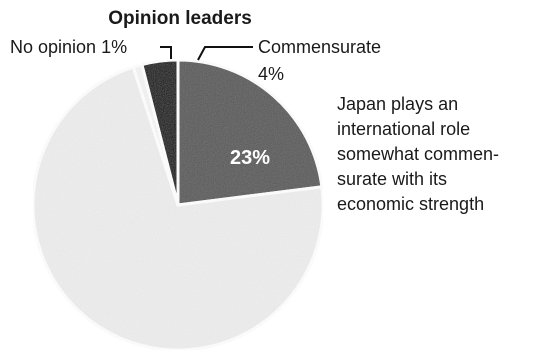  What do you see at coordinates (410, 204) in the screenshot?
I see `somewhat-label-line-5: economic strength` at bounding box center [410, 204].